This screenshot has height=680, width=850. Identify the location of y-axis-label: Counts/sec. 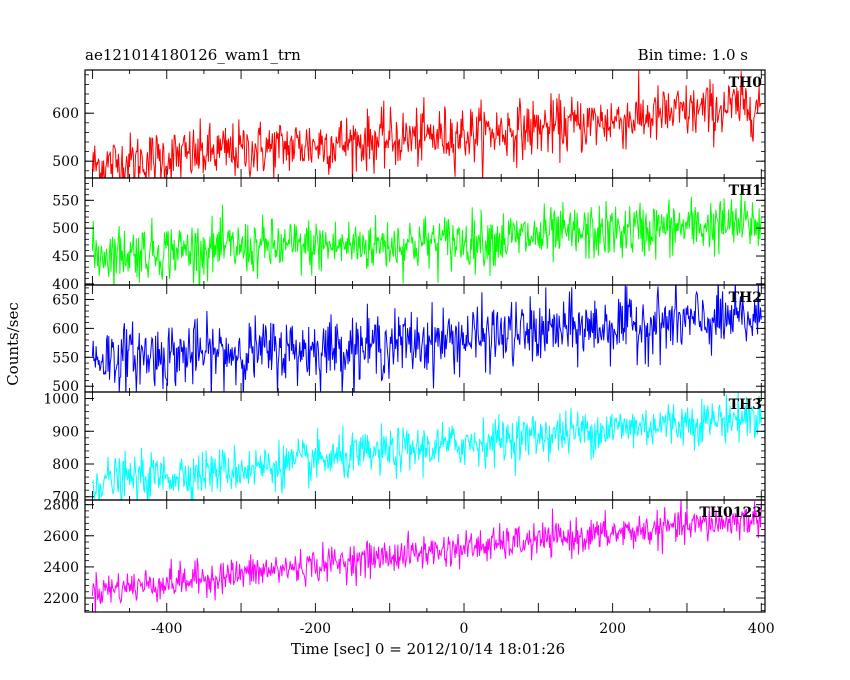
(13, 344).